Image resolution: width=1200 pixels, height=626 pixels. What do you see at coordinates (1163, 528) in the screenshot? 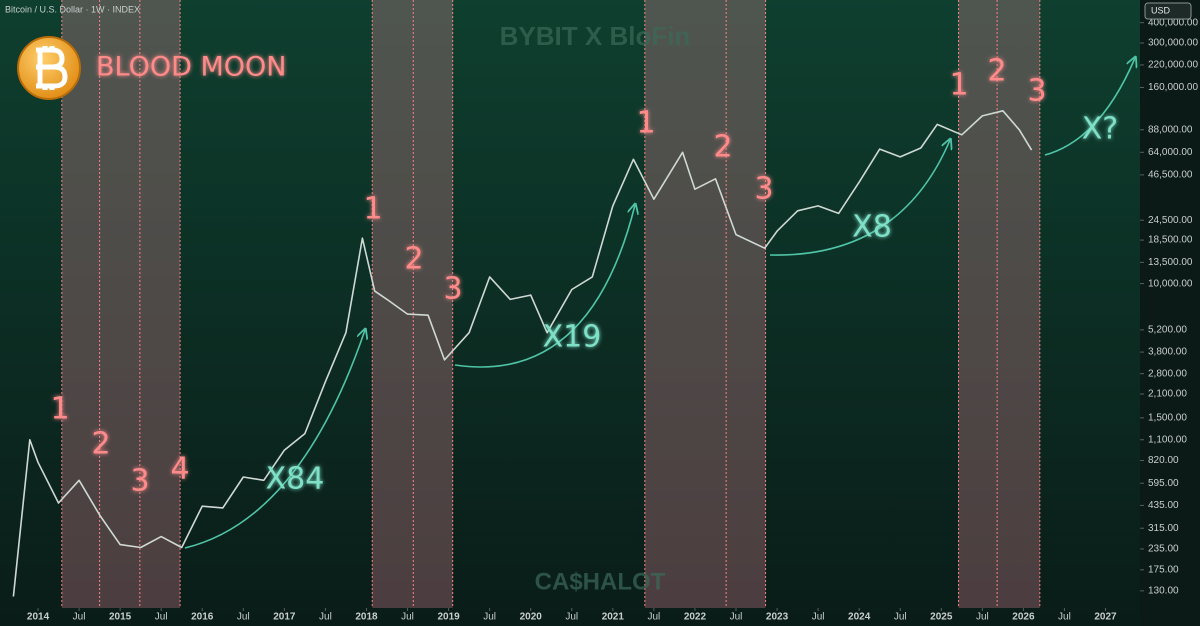
I see `y-tick-label: 315.00` at bounding box center [1163, 528].